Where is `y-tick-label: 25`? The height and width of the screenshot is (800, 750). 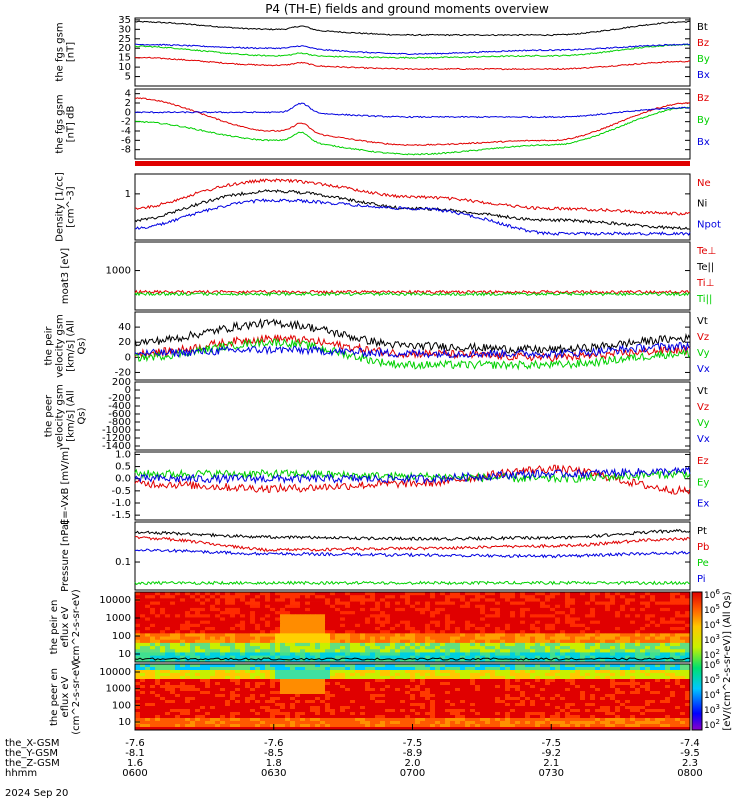 y-tick-label: 25 is located at coordinates (124, 39).